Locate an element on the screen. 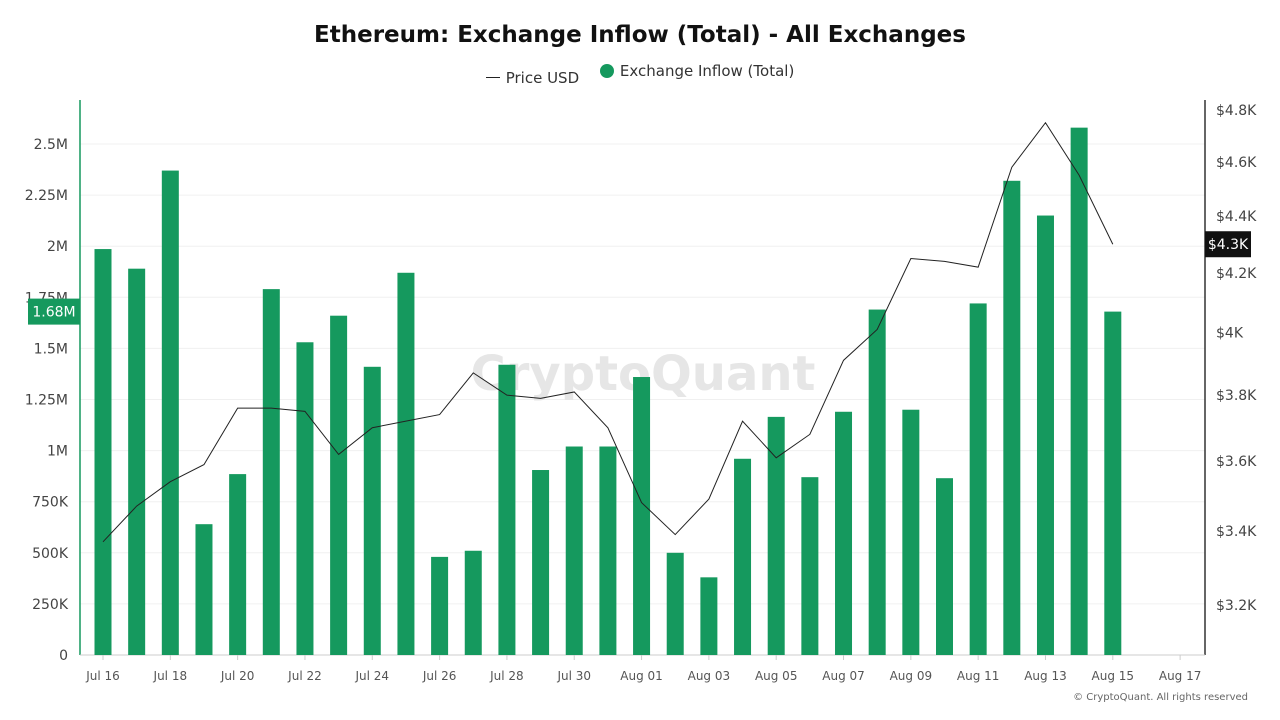 The image size is (1280, 720). current-price-badge is located at coordinates (1228, 244).